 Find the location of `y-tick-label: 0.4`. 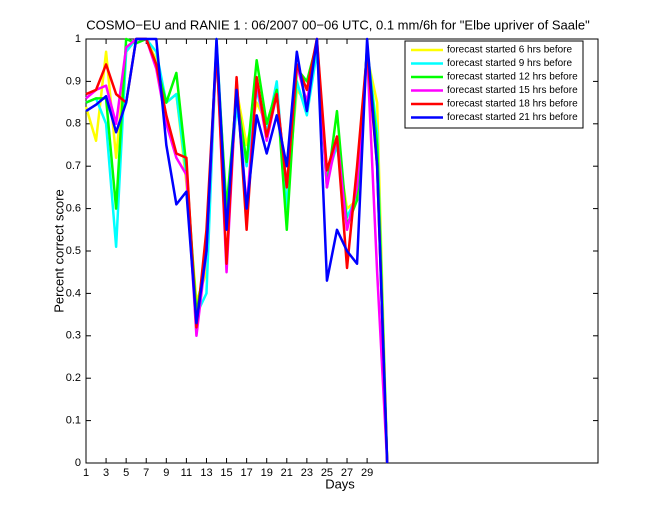

y-tick-label: 0.4 is located at coordinates (73, 293).